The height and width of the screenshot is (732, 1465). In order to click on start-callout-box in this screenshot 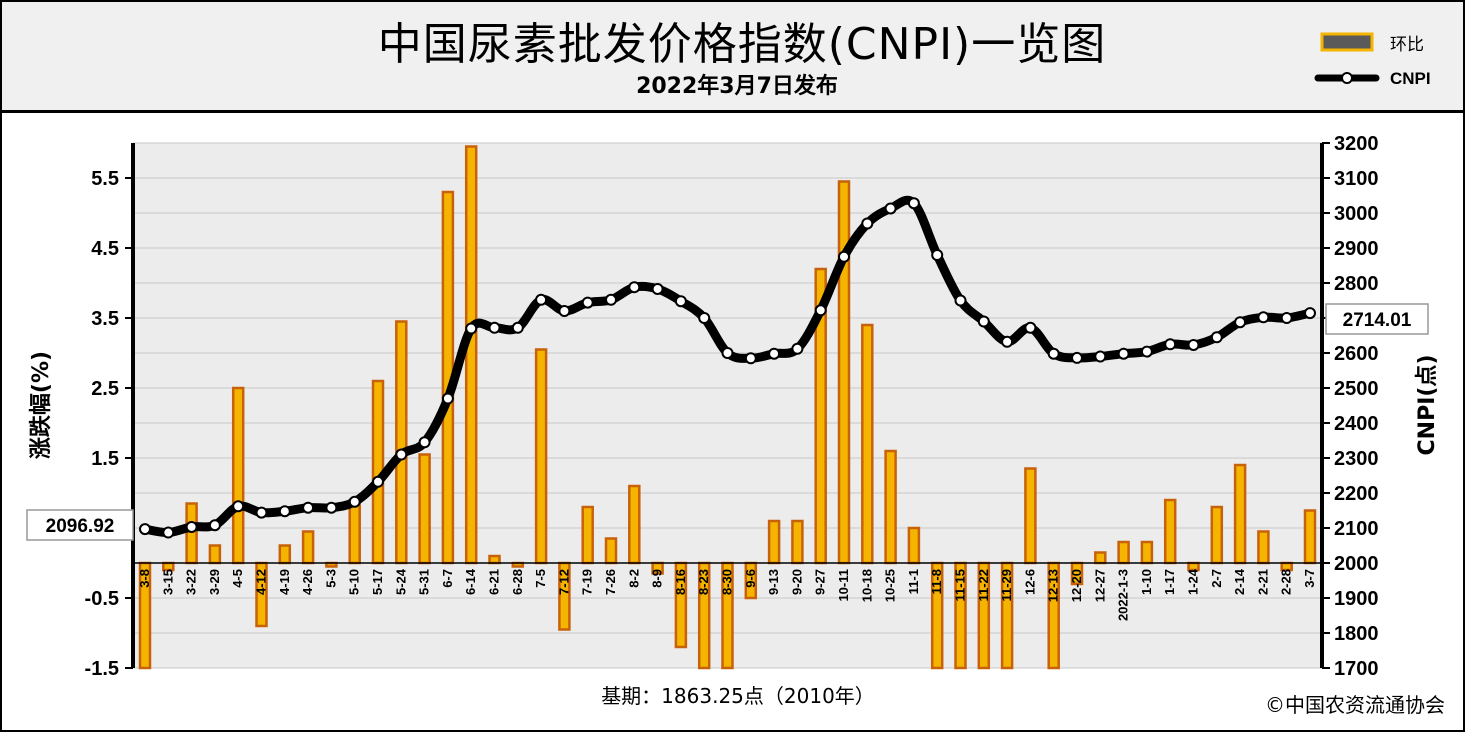, I will do `click(80, 525)`.